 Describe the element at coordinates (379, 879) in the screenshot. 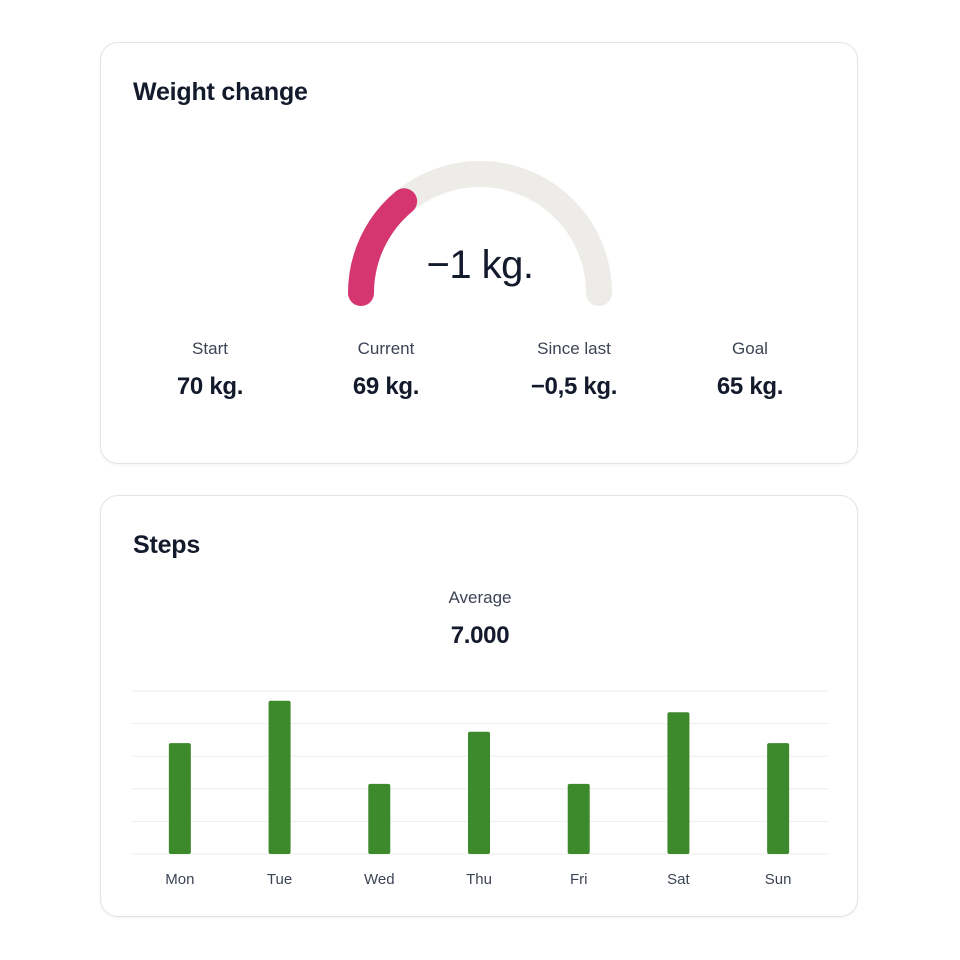

I see `x-tick-label-wed: Wed` at that location.